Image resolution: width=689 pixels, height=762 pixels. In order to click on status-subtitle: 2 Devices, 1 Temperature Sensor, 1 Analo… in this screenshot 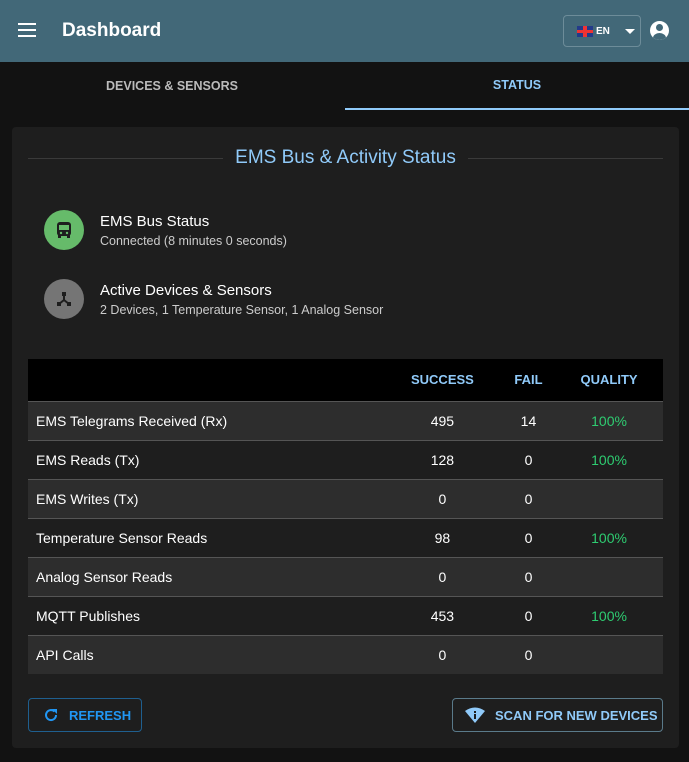, I will do `click(242, 309)`.